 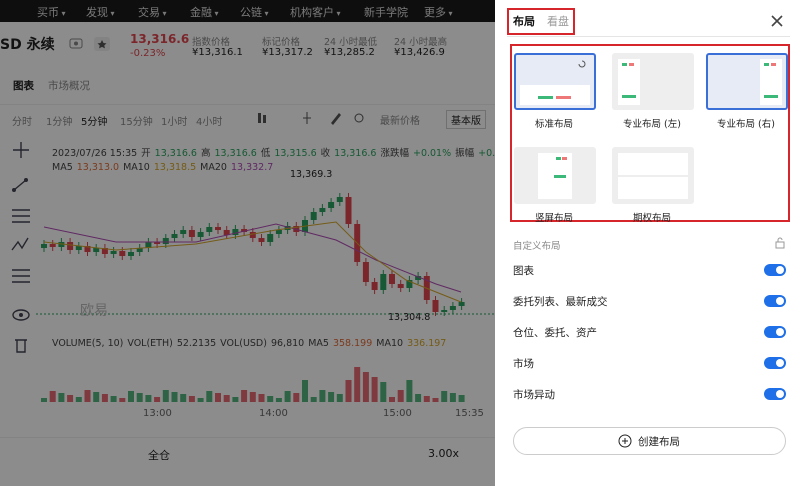 I want to click on nav-item: 公链 ▾, so click(x=254, y=12).